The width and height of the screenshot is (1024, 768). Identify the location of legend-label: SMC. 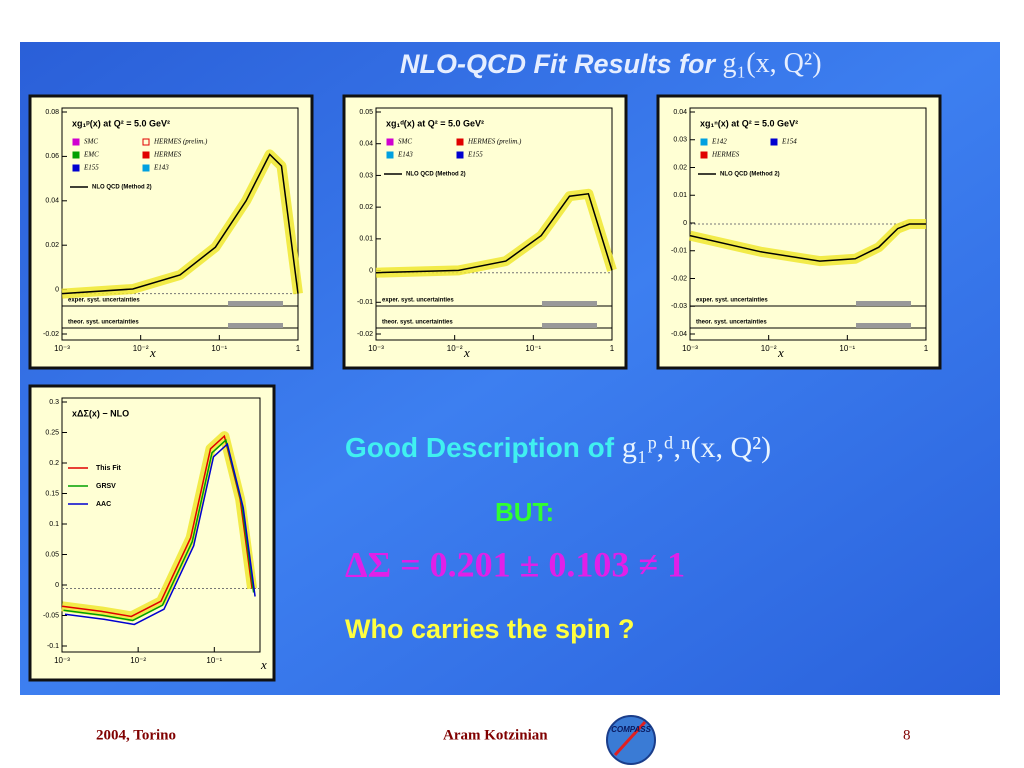
(405, 142).